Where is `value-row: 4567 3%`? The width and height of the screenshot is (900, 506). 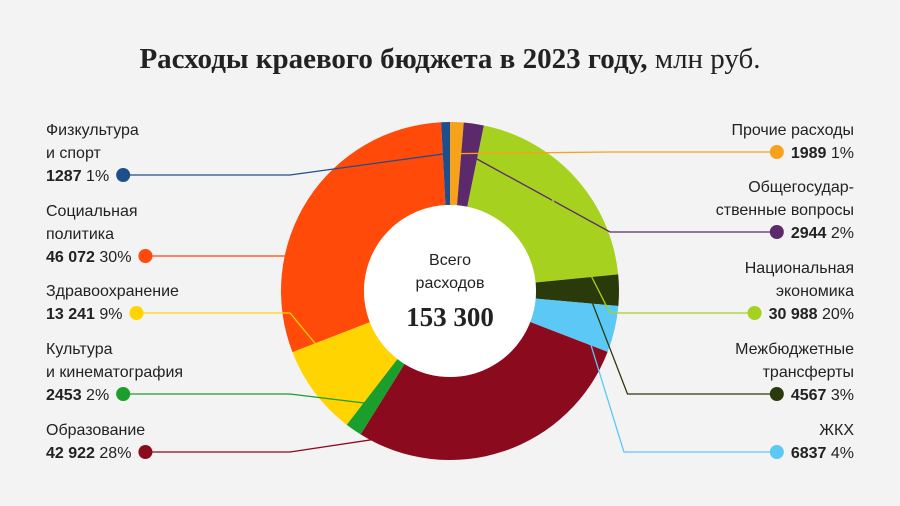 value-row: 4567 3% is located at coordinates (822, 395).